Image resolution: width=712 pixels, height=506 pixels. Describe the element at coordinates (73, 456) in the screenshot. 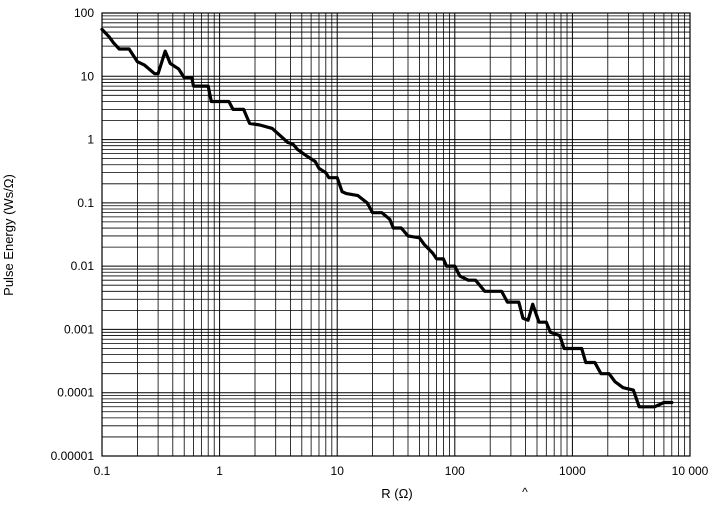

I see `y-tick-label: 0.00001` at that location.